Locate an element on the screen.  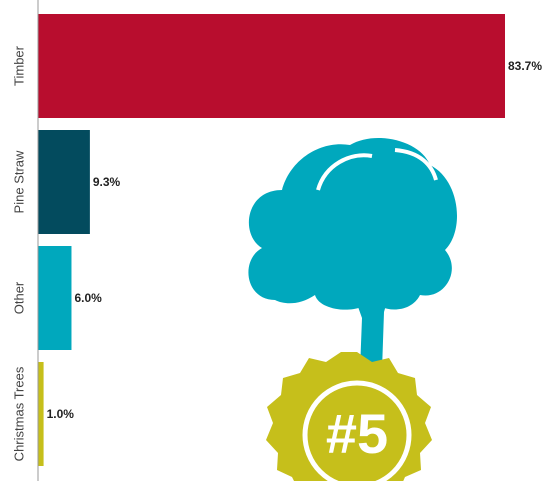
data-label: 9.3% is located at coordinates (107, 182).